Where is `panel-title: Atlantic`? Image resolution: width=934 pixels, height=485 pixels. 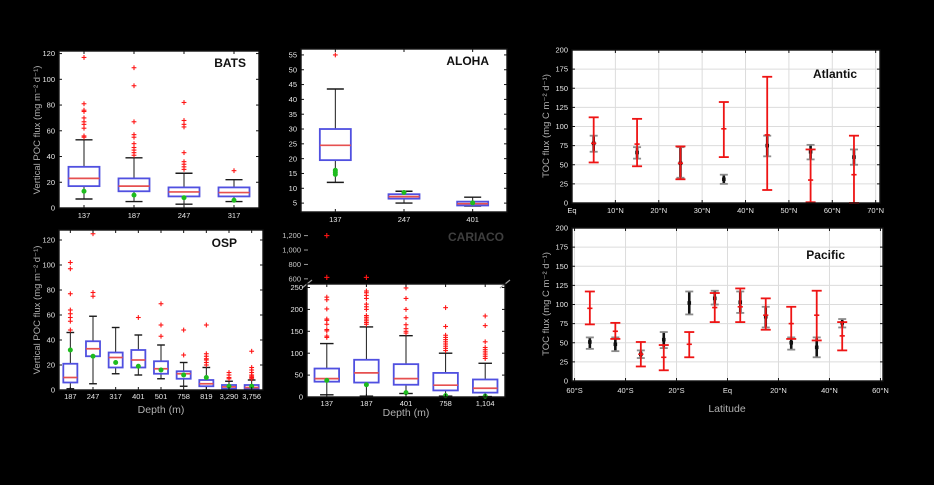
panel-title: Atlantic is located at coordinates (835, 74).